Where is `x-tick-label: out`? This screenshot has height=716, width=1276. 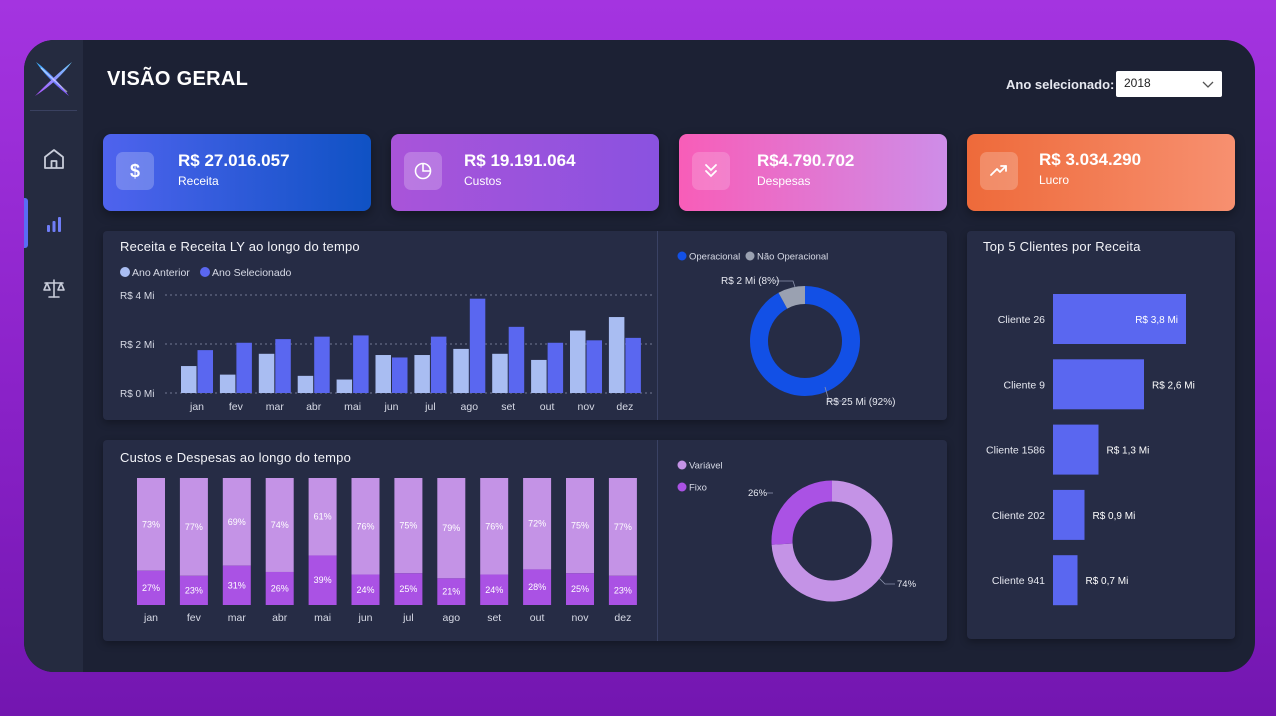
x-tick-label: out is located at coordinates (537, 618).